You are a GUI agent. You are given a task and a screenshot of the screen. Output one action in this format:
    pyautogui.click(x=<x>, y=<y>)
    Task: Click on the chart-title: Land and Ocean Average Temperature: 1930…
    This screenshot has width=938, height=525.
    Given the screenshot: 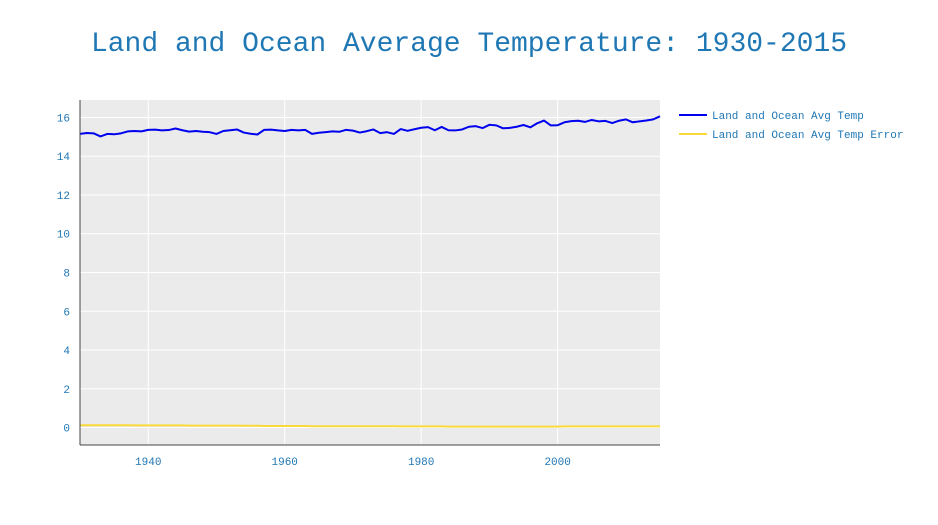 What is the action you would take?
    pyautogui.click(x=469, y=44)
    